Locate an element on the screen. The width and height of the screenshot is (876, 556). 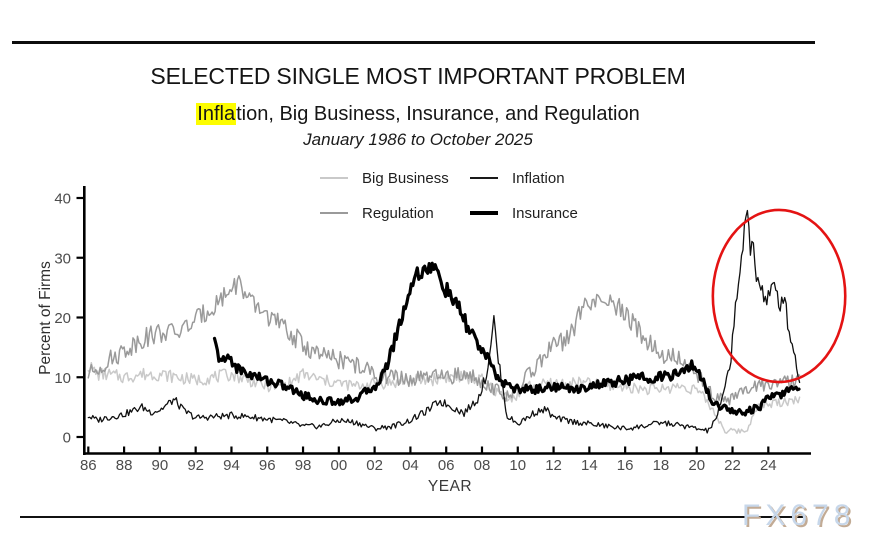
x-tick-label: 10 is located at coordinates (517, 465).